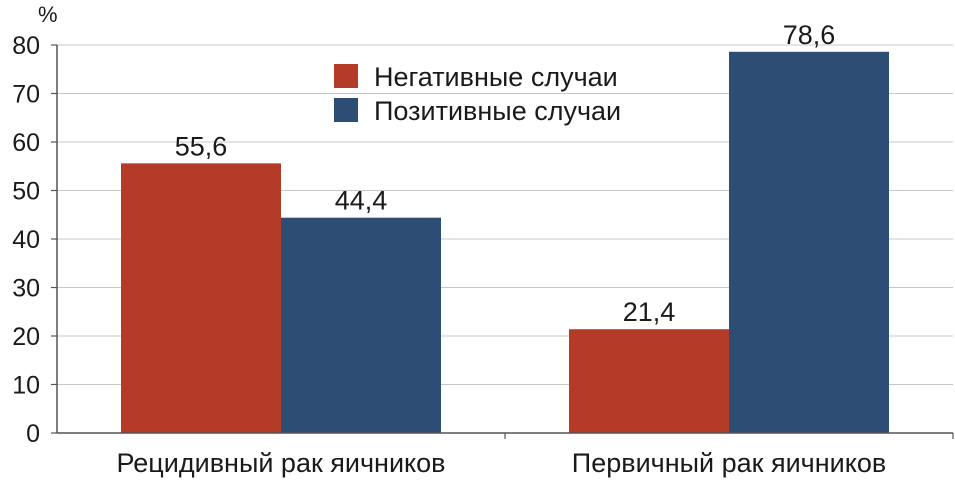  What do you see at coordinates (26, 289) in the screenshot?
I see `y-tick-label: 30` at bounding box center [26, 289].